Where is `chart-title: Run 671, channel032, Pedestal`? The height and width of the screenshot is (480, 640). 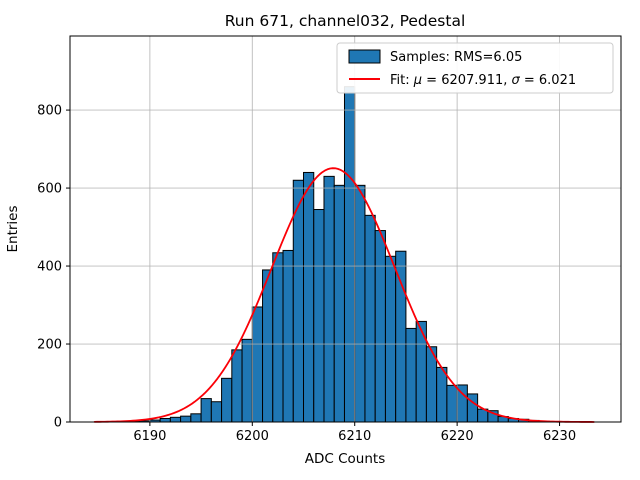 chart-title: Run 671, channel032, Pedestal is located at coordinates (345, 21).